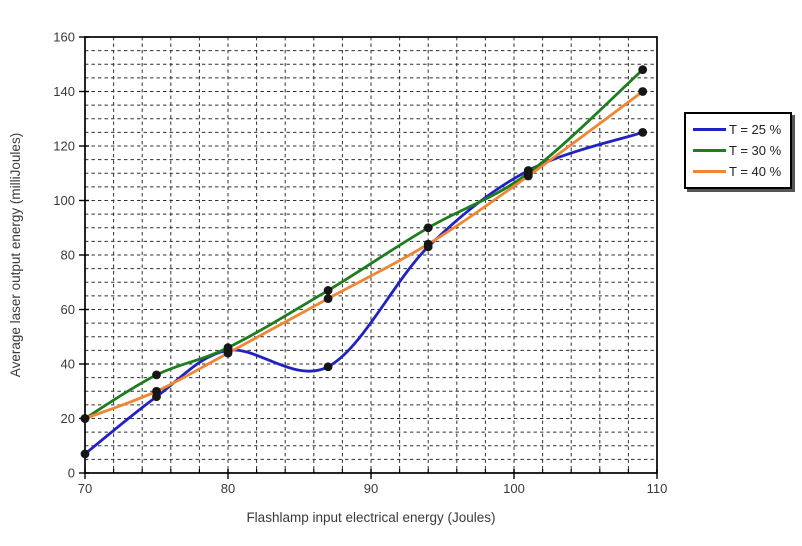 The width and height of the screenshot is (802, 546). What do you see at coordinates (68, 309) in the screenshot?
I see `y-tick-label: 60` at bounding box center [68, 309].